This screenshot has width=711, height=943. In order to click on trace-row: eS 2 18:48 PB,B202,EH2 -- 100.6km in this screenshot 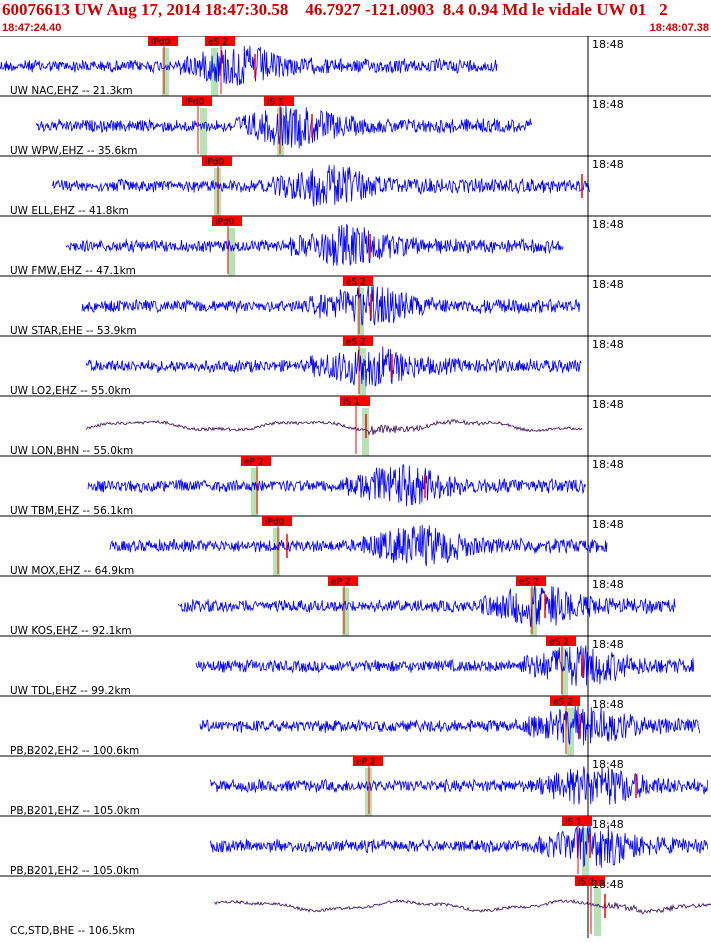, I will do `click(355, 726)`.